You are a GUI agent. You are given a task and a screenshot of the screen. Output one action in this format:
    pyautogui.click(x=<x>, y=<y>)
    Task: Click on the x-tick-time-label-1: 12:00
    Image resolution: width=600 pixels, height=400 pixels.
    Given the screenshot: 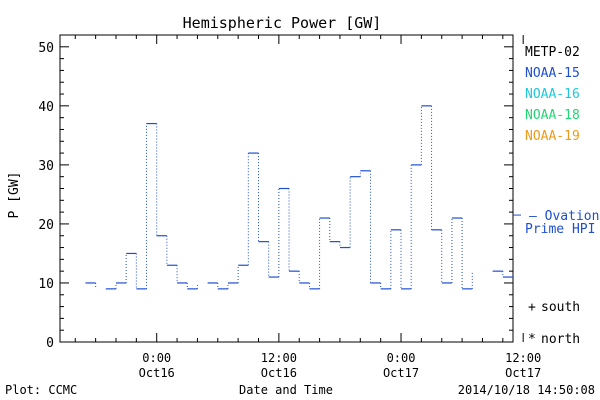 What is the action you would take?
    pyautogui.click(x=279, y=358)
    